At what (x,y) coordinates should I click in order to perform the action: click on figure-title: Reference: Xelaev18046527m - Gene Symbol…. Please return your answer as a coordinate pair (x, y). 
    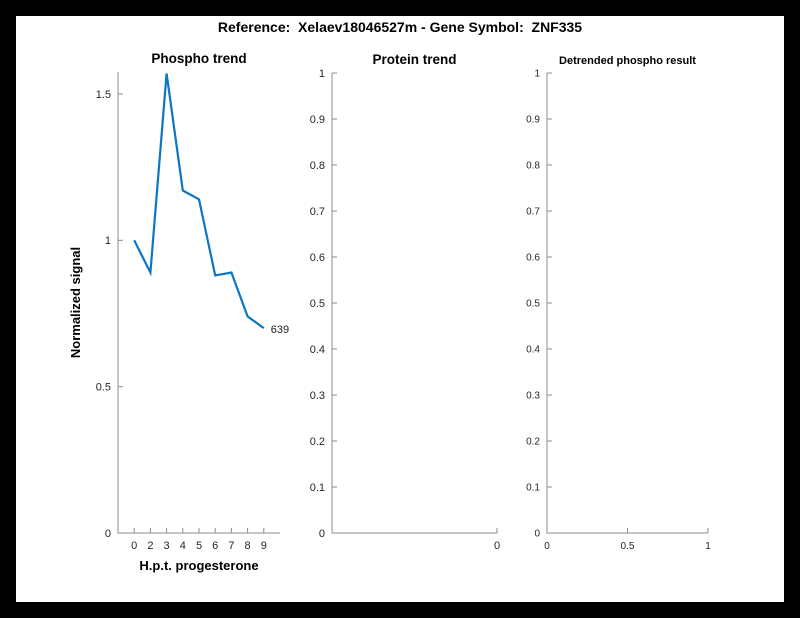
    Looking at the image, I should click on (400, 27).